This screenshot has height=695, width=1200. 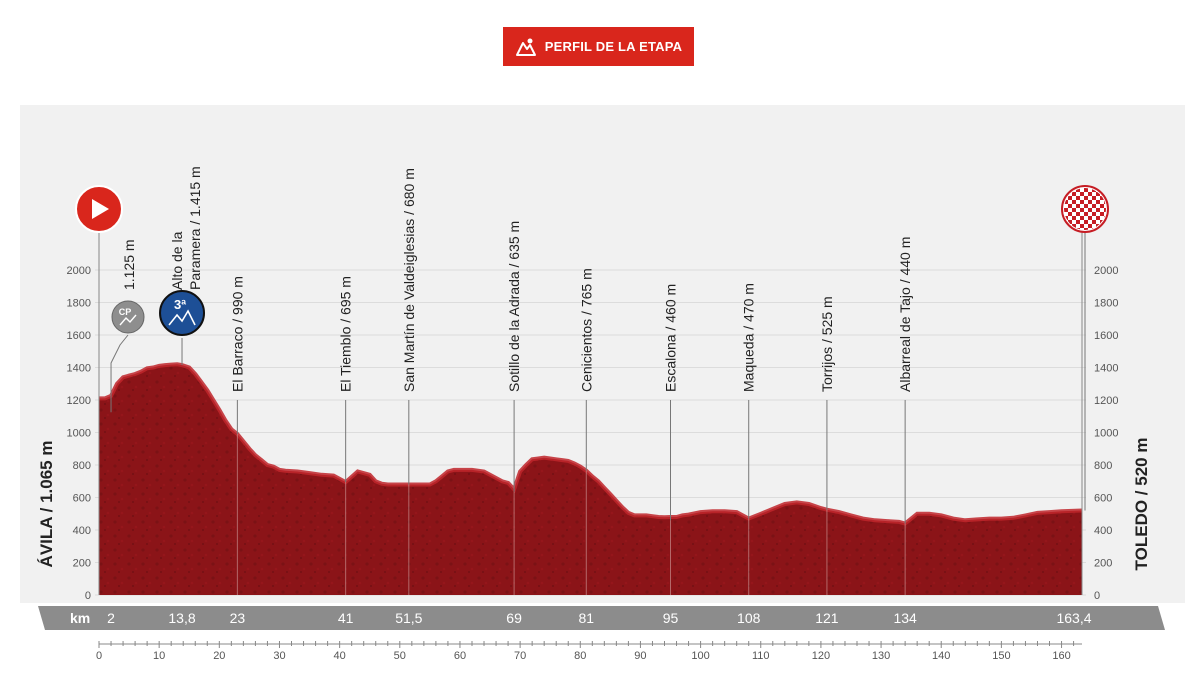 I want to click on y-tick-label-left: 400, so click(x=82, y=531).